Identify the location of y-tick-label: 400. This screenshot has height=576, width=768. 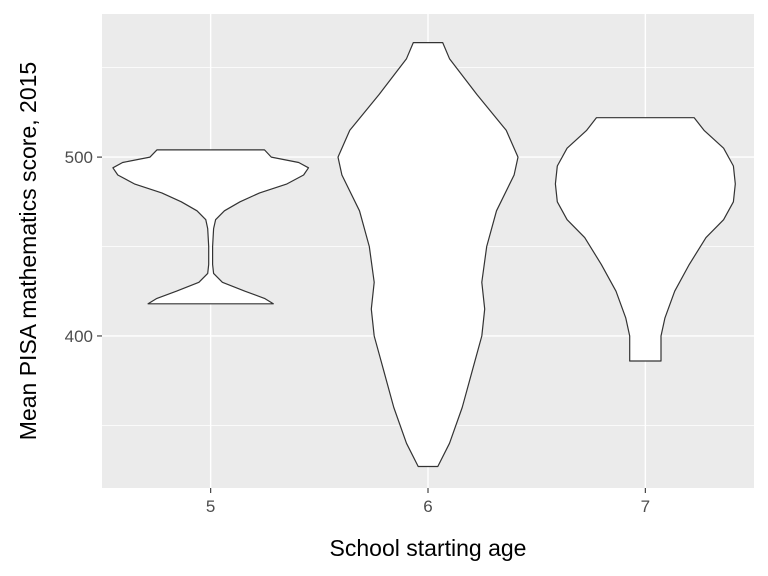
(79, 336).